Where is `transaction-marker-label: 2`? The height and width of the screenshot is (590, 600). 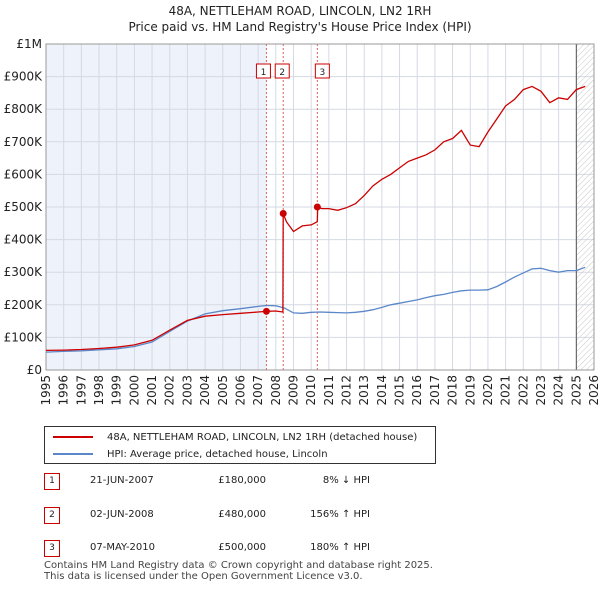 transaction-marker-label: 2 is located at coordinates (282, 73).